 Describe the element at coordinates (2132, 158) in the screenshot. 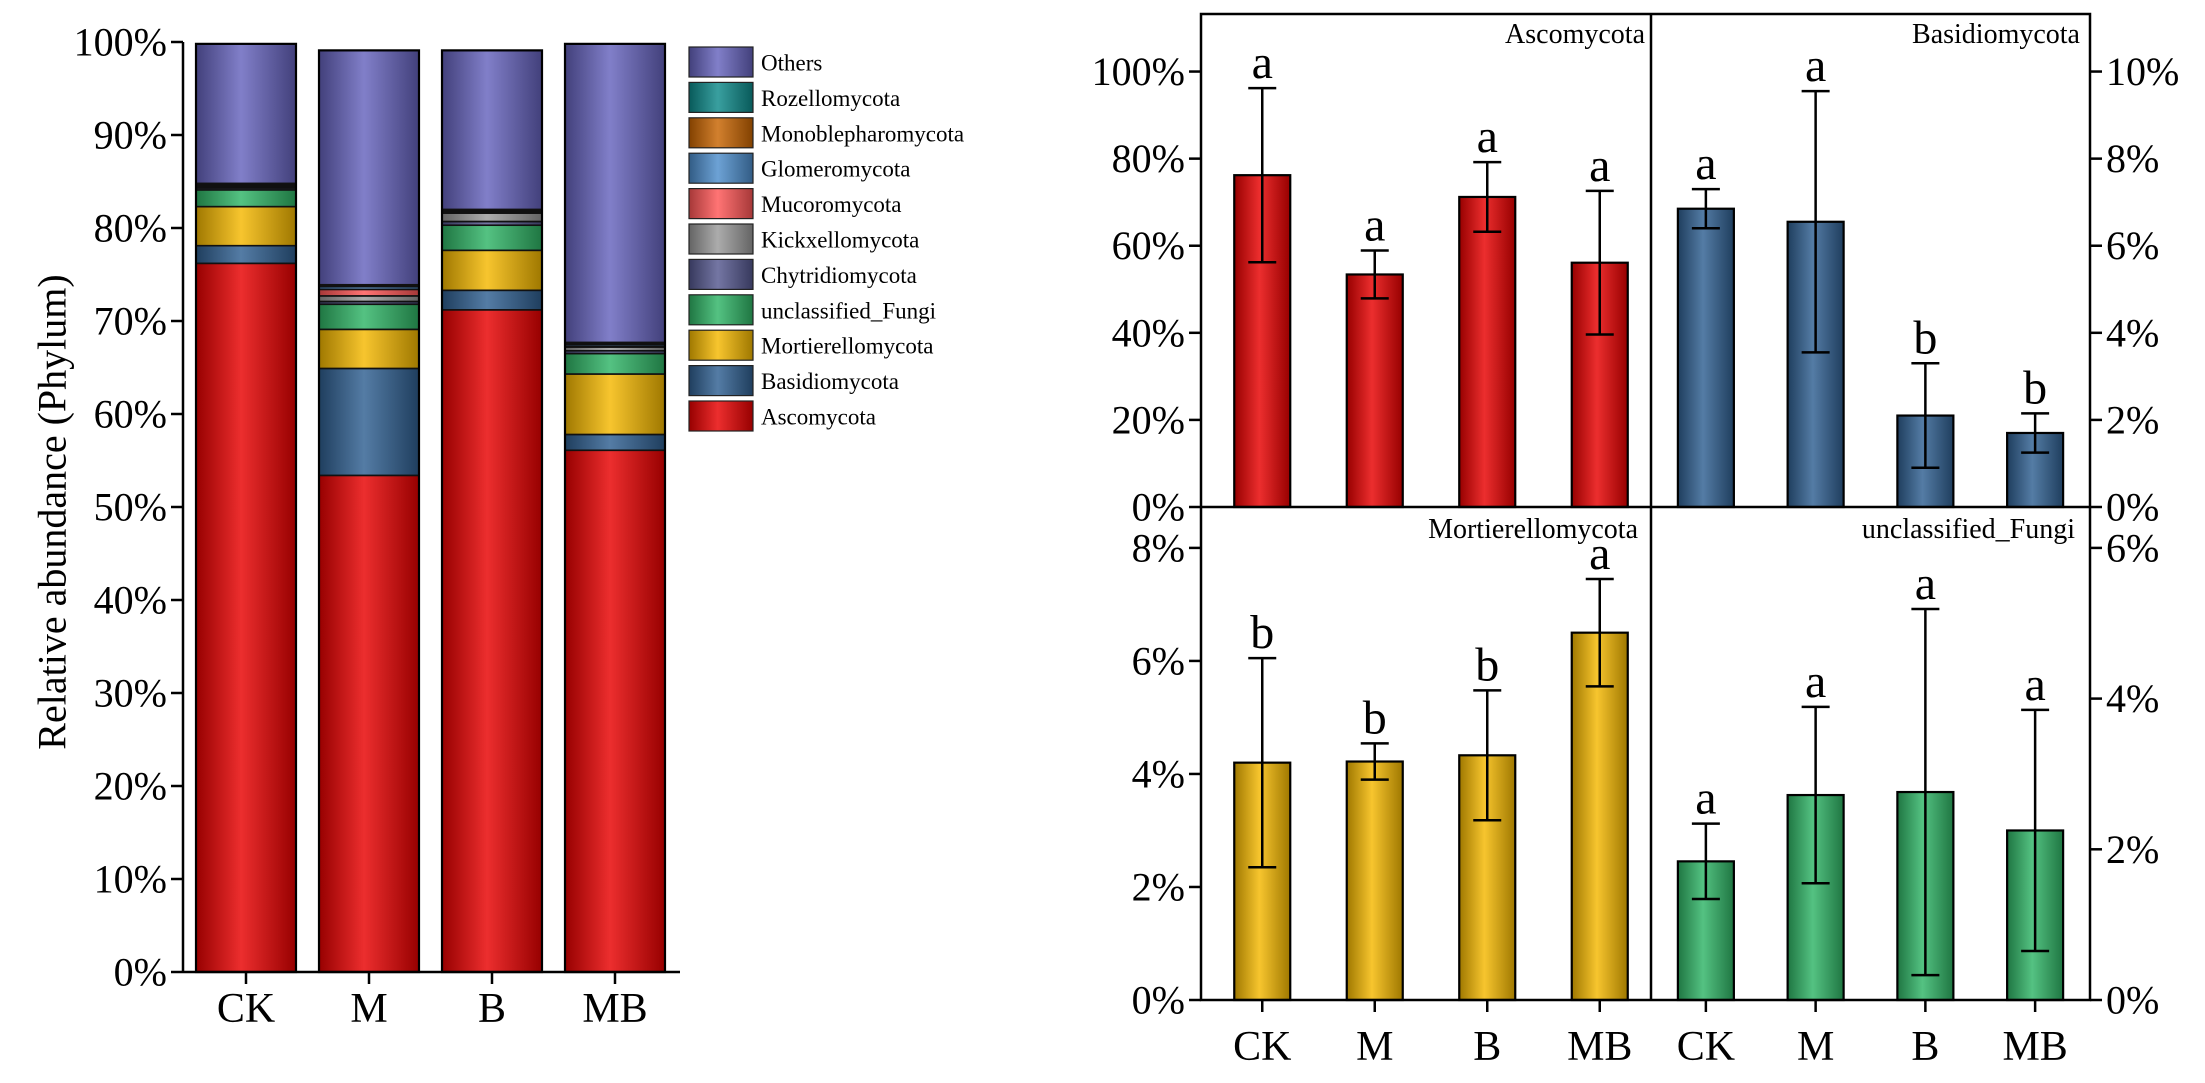

I see `y-tick-label: 8%` at that location.